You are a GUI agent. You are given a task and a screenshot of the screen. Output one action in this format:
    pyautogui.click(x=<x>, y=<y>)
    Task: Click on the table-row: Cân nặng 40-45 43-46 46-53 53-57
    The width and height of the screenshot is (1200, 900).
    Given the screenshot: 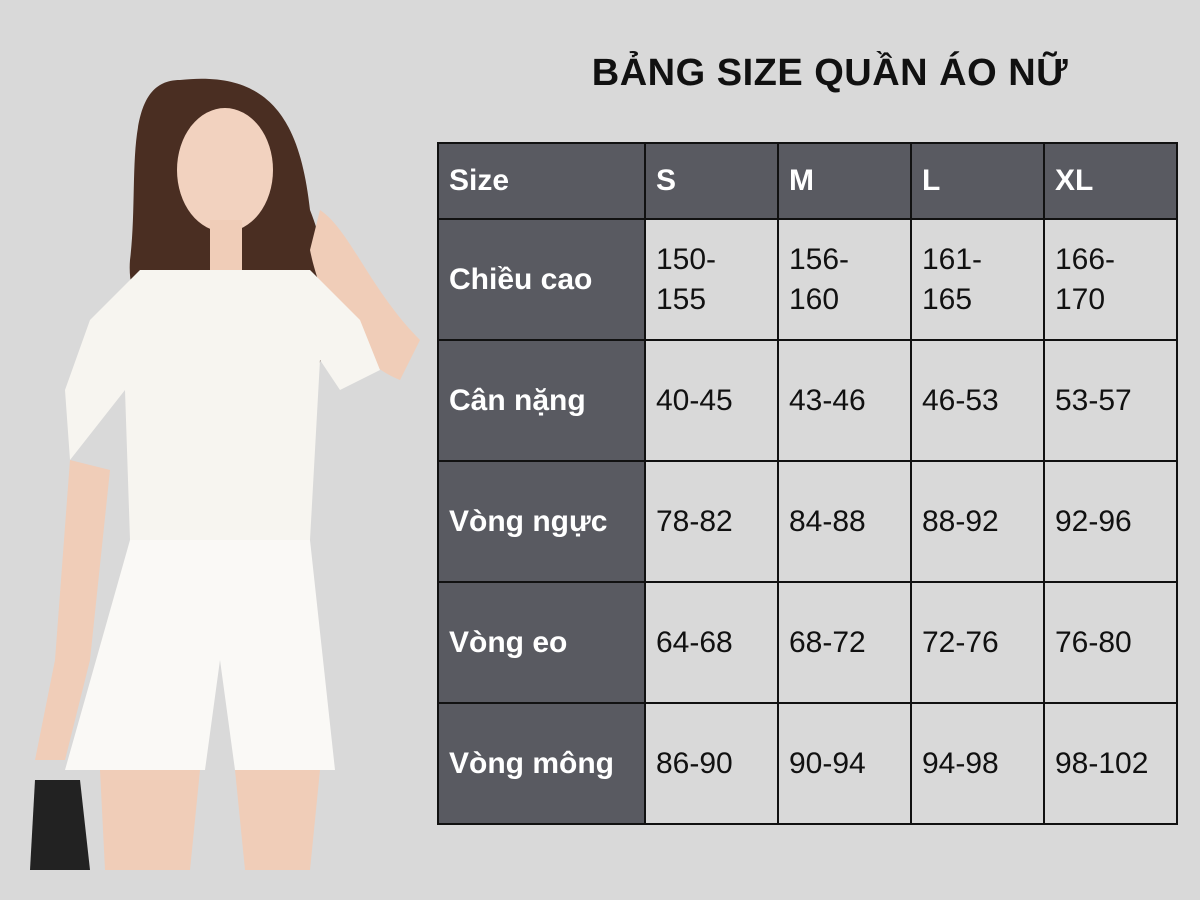 What is the action you would take?
    pyautogui.click(x=807, y=400)
    